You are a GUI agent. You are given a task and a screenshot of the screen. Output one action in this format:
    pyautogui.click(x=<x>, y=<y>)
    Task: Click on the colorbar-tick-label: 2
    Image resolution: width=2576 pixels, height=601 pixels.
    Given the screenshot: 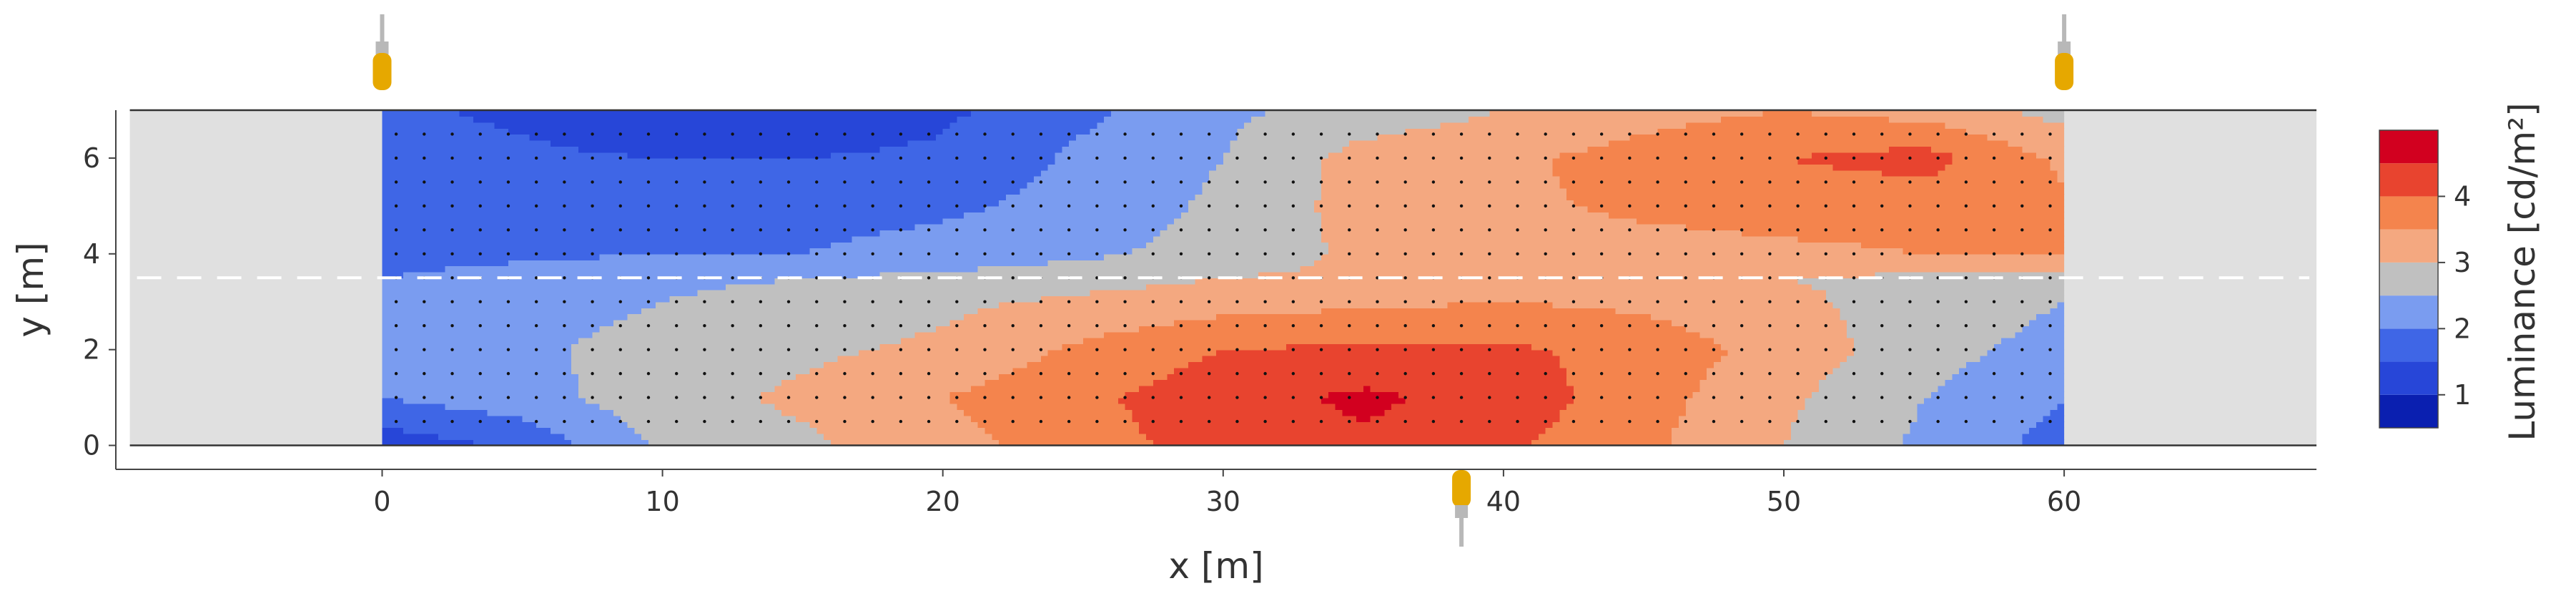 What is the action you would take?
    pyautogui.click(x=2462, y=329)
    